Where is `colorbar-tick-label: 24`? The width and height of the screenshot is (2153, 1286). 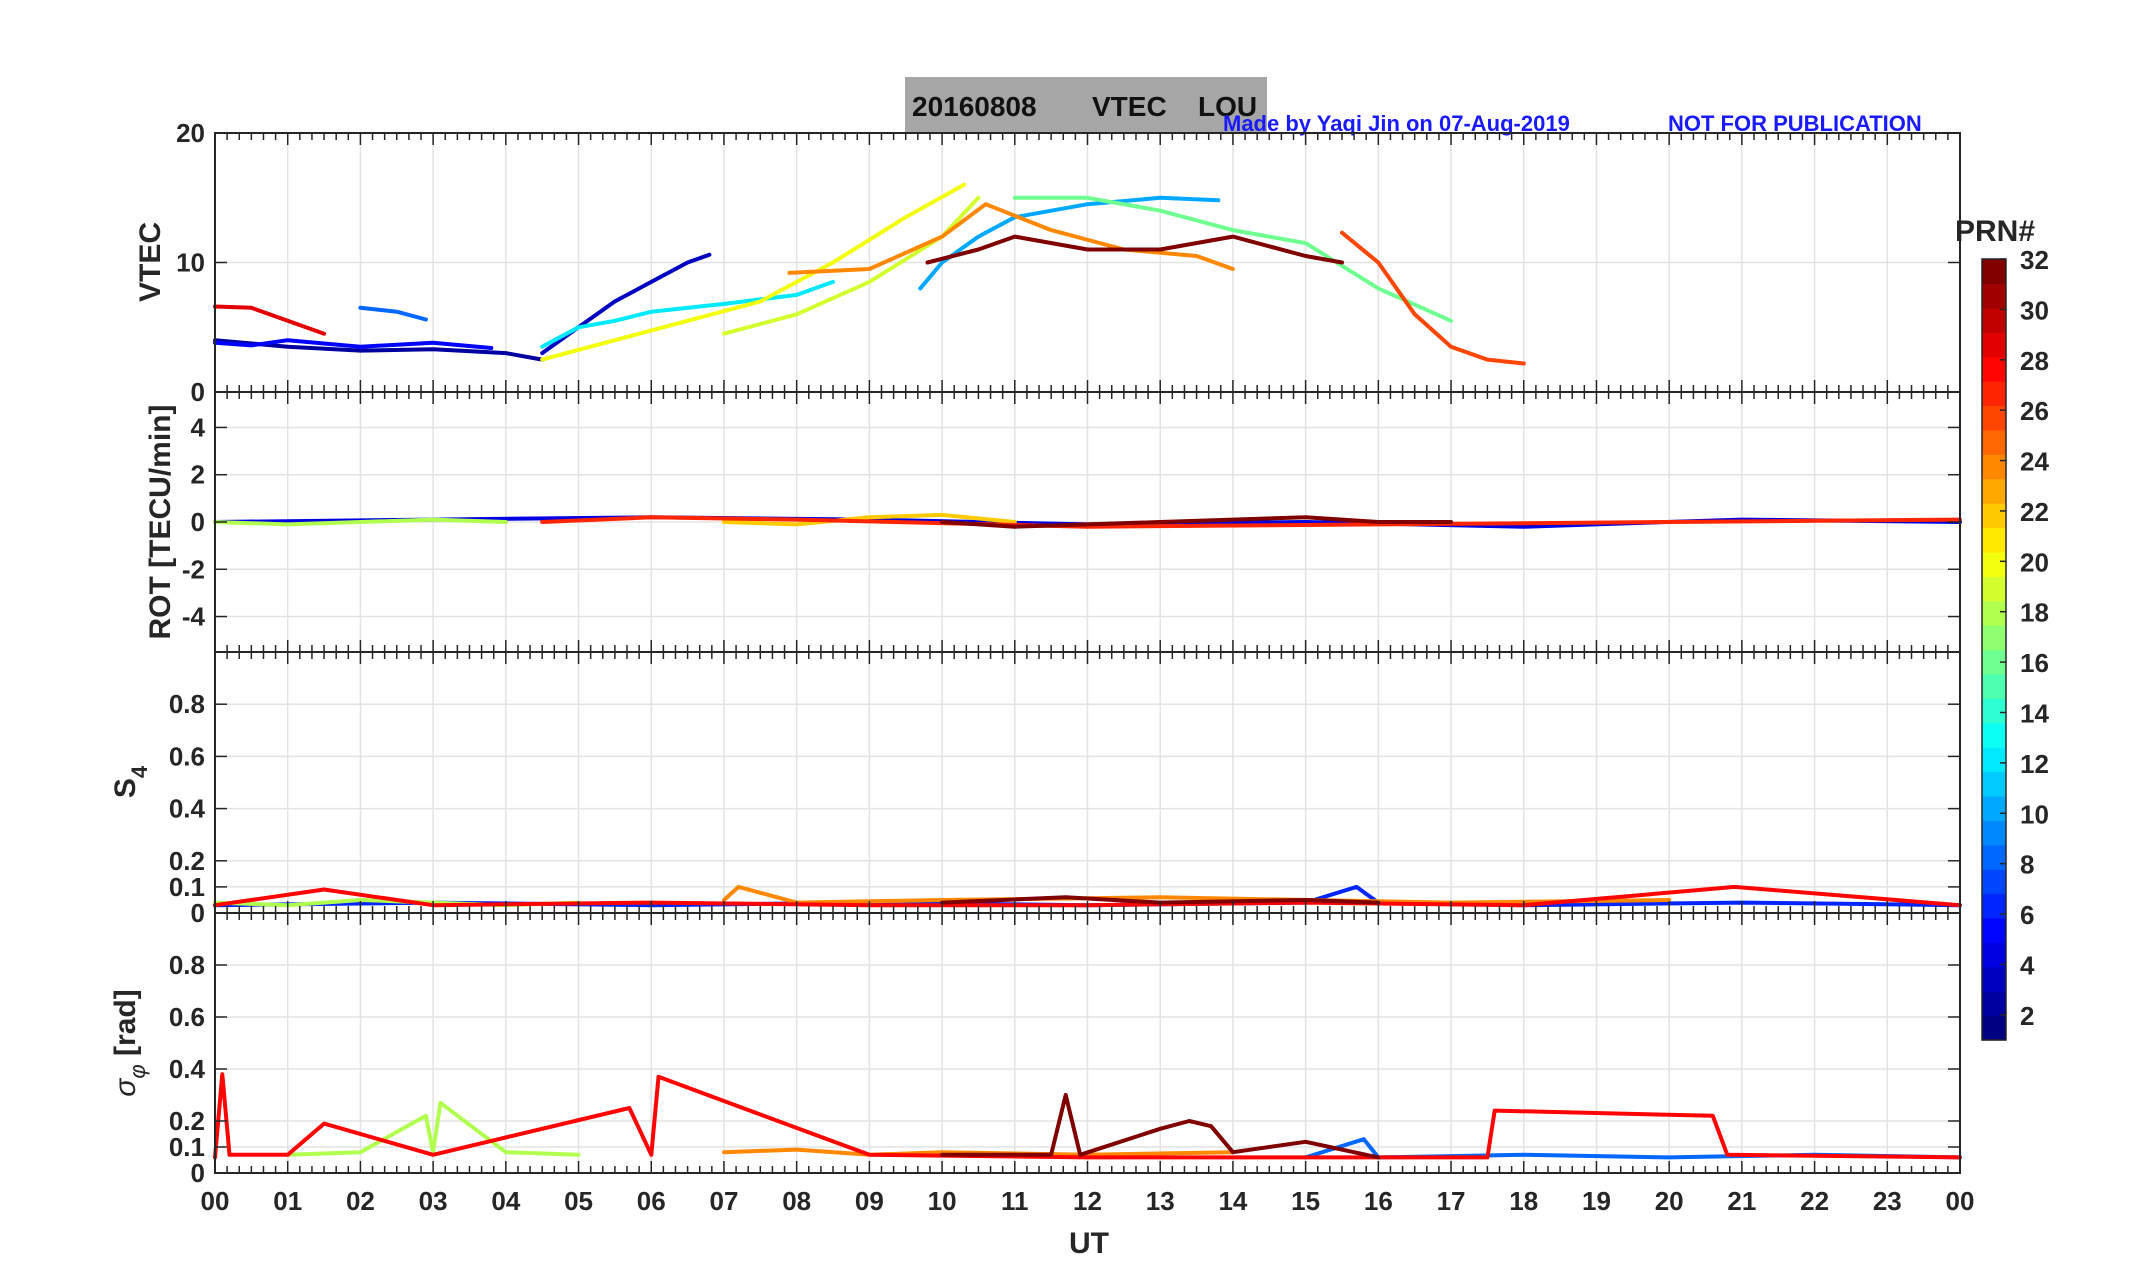 colorbar-tick-label: 24 is located at coordinates (2034, 462).